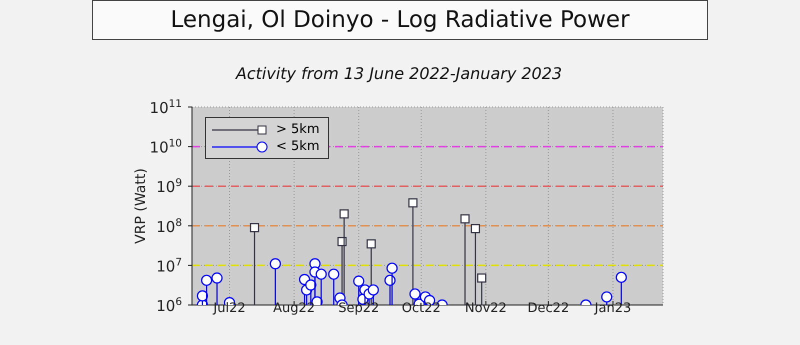 The width and height of the screenshot is (800, 345). What do you see at coordinates (298, 129) in the screenshot?
I see `legend-label: > 5km` at bounding box center [298, 129].